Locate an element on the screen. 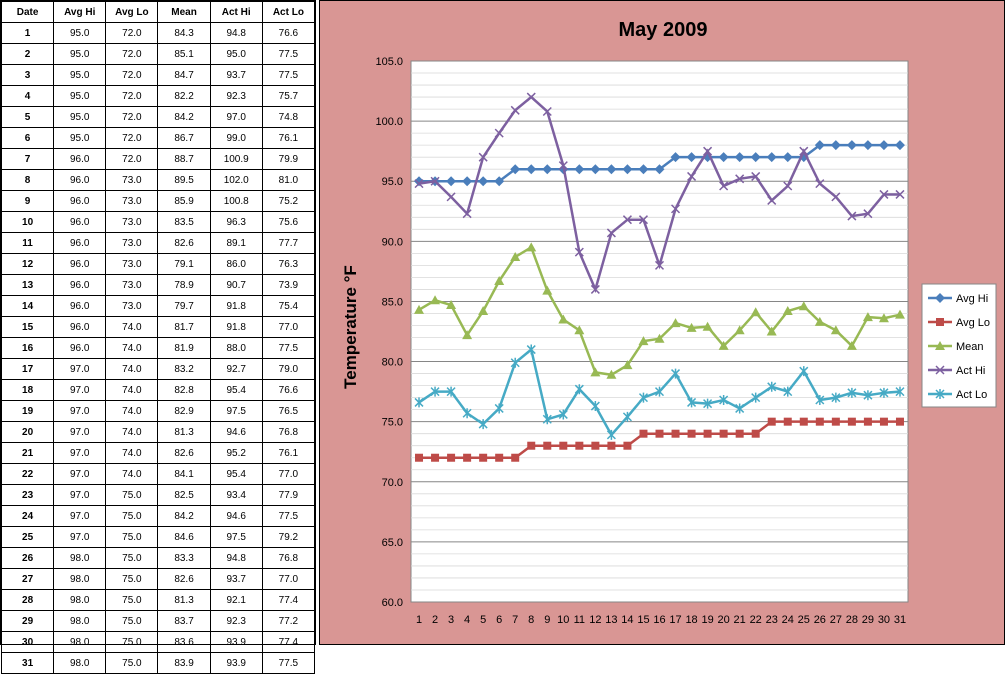  table-row: 12 96.0 73.0 79.1 86.0 76.3 is located at coordinates (158, 264).